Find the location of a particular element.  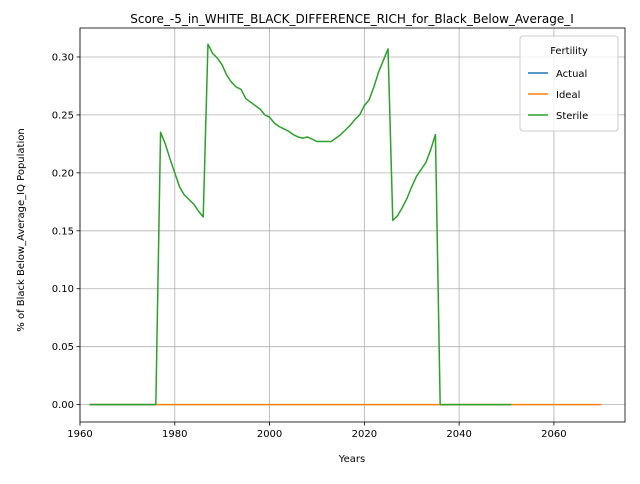

y-tick-label: 0.20 is located at coordinates (63, 173).